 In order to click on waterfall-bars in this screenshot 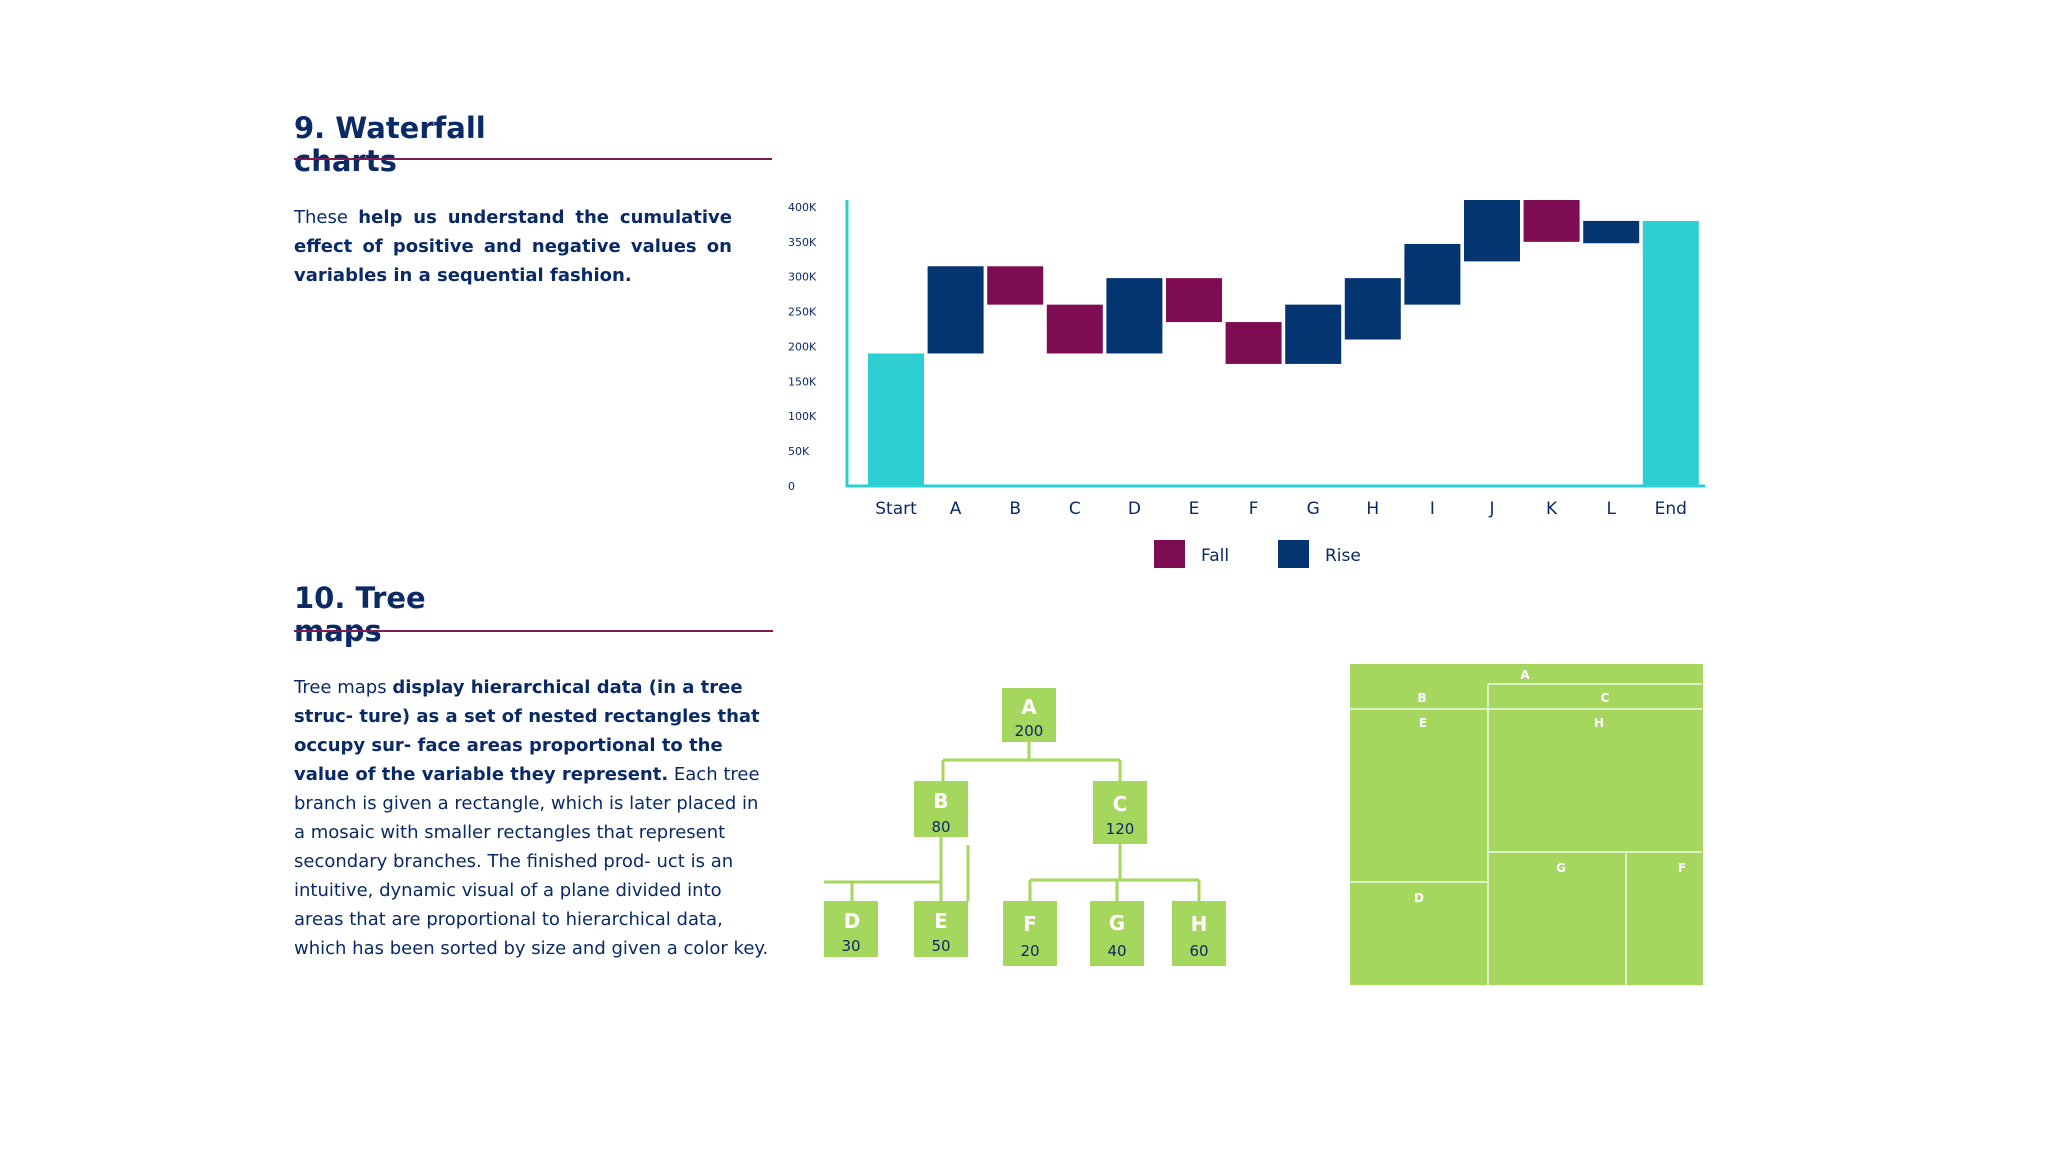, I will do `click(1283, 343)`.